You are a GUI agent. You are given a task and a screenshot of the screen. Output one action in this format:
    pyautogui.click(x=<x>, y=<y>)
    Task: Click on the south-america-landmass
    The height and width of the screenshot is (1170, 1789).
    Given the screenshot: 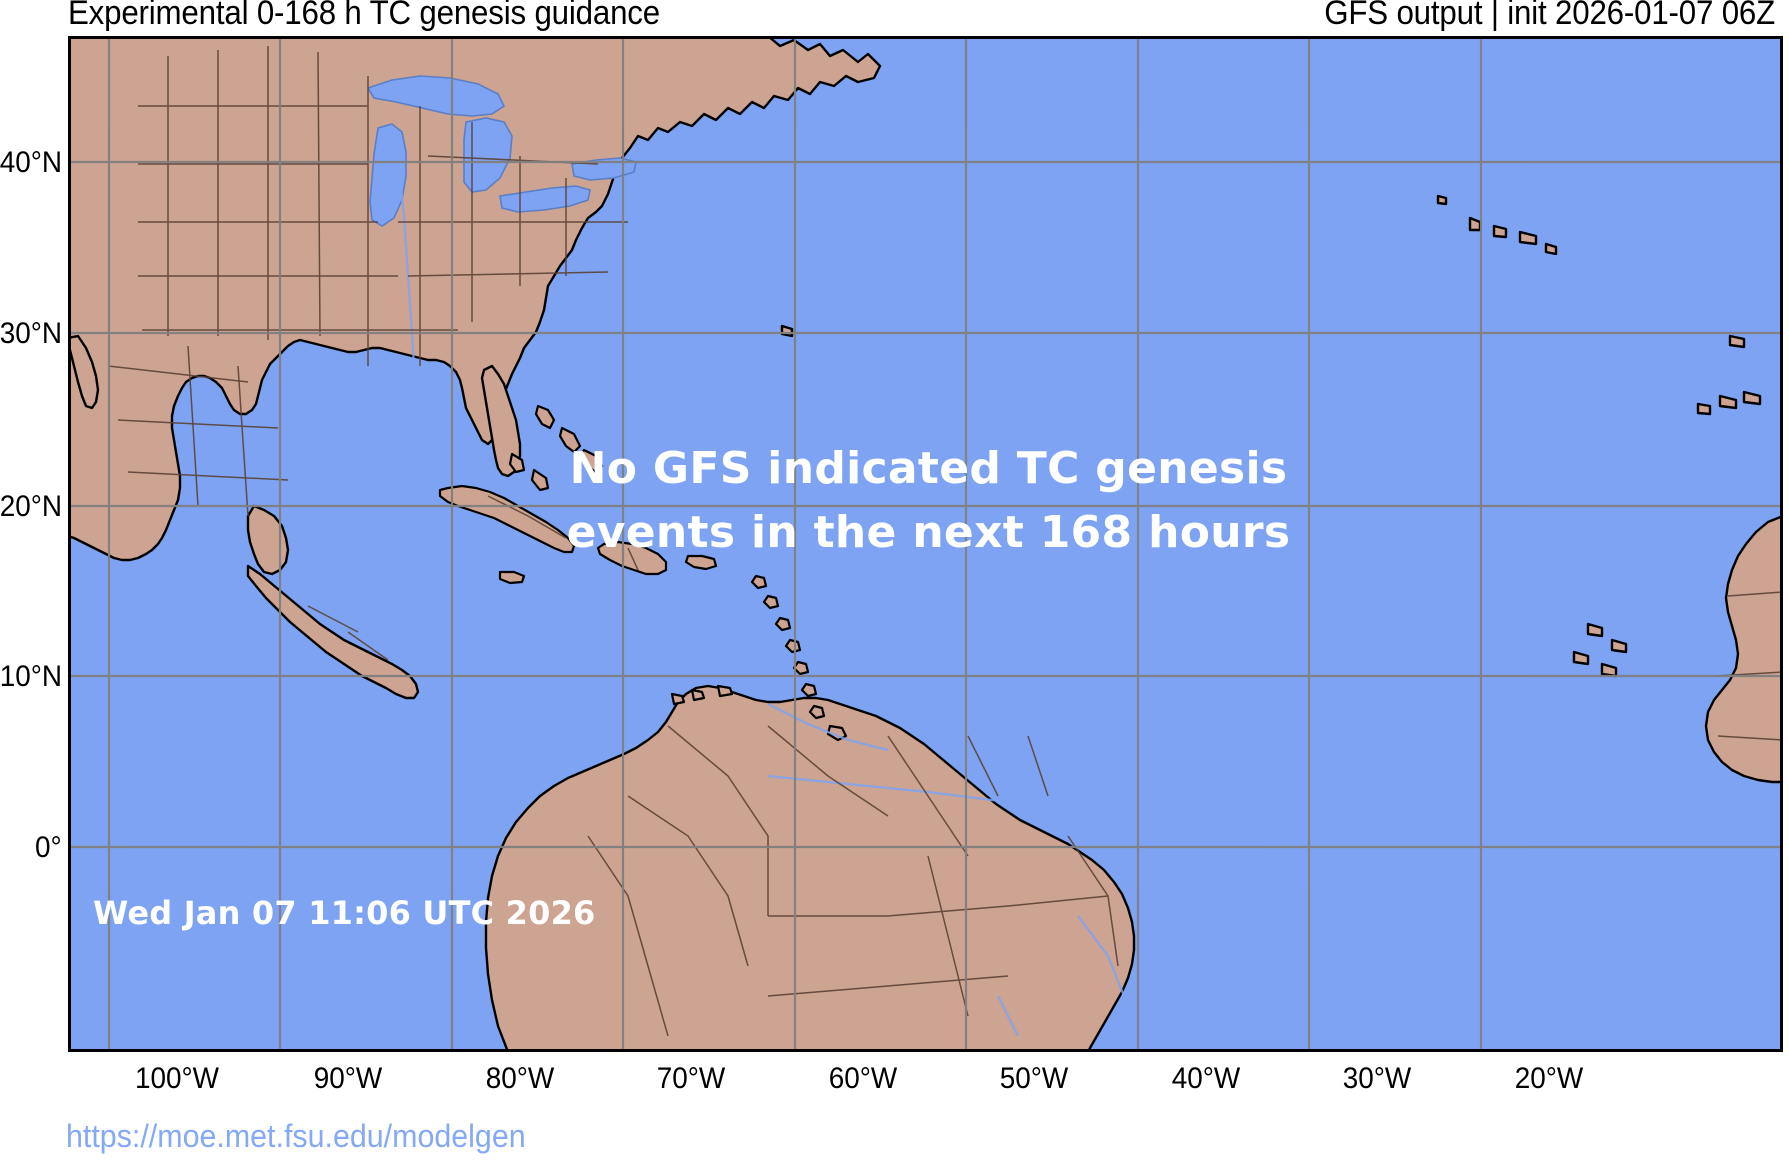 What is the action you would take?
    pyautogui.click(x=810, y=866)
    